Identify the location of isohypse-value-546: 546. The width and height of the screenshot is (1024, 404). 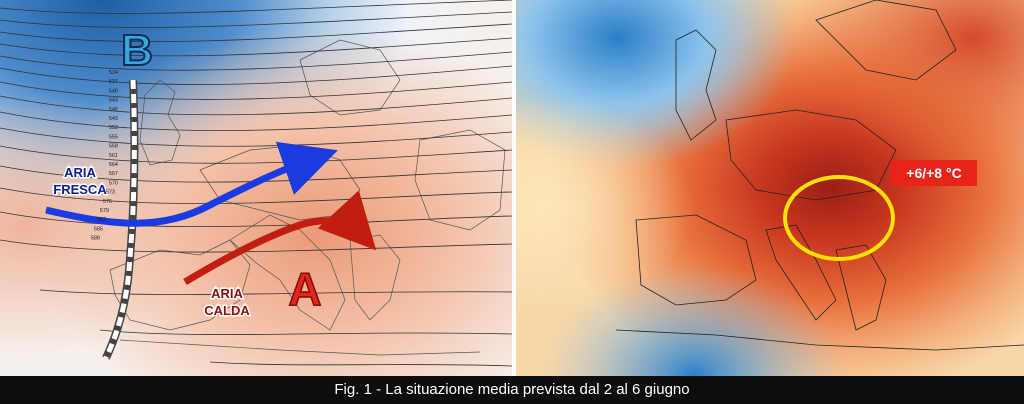
(113, 110).